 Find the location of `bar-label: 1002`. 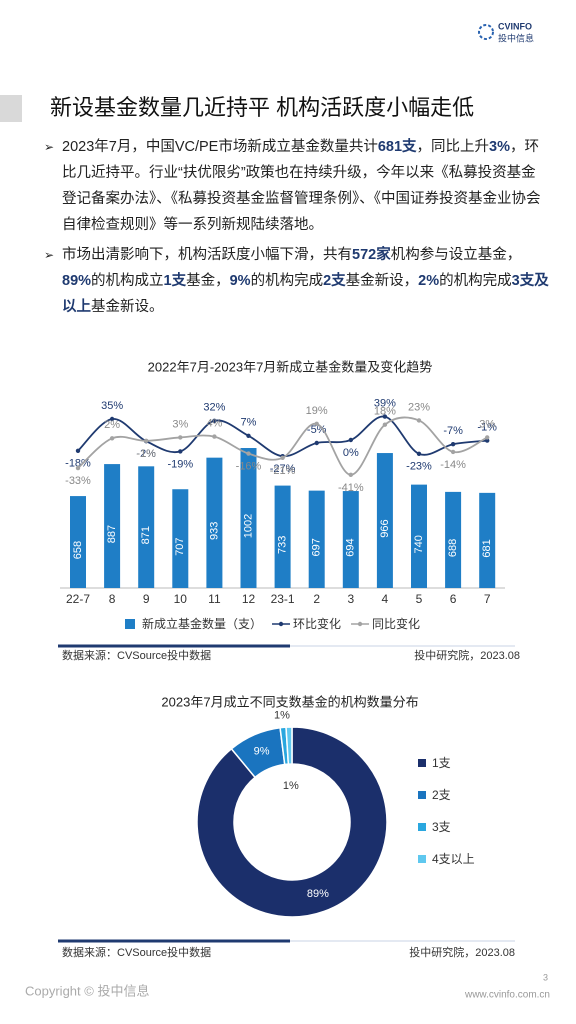

bar-label: 1002 is located at coordinates (248, 526).